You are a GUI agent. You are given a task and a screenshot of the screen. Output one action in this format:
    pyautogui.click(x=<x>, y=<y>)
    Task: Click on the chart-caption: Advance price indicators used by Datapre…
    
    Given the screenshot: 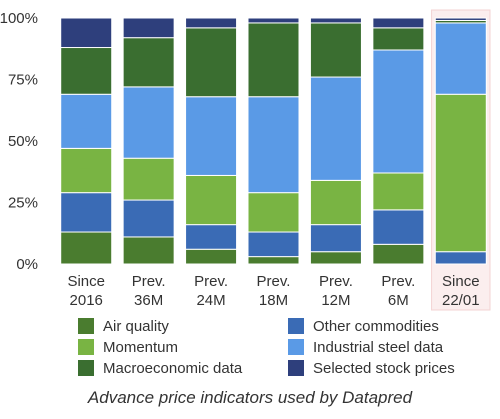 What is the action you would take?
    pyautogui.click(x=250, y=397)
    